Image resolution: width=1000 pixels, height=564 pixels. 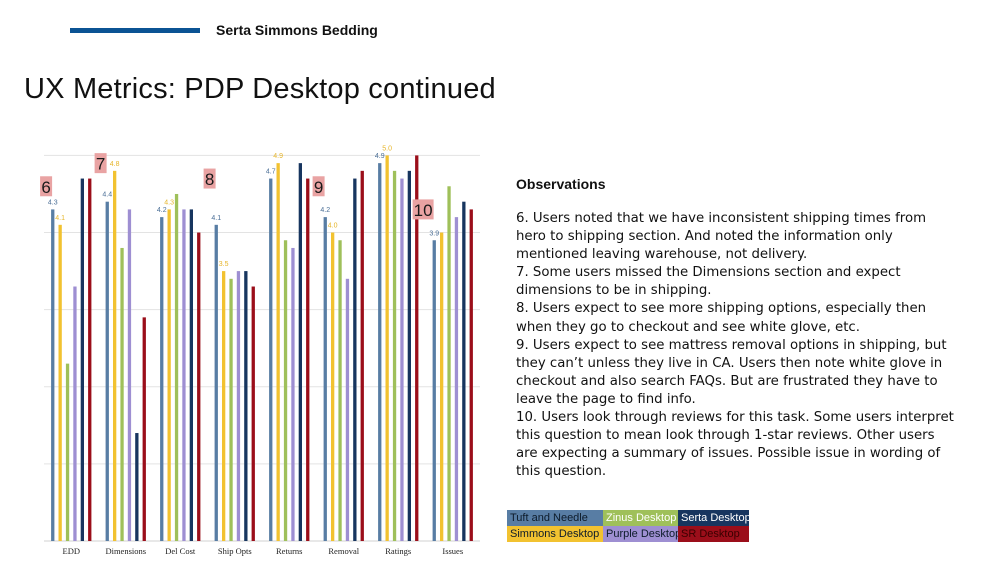 I want to click on bar-simmons-desktop-edd, so click(x=60, y=383).